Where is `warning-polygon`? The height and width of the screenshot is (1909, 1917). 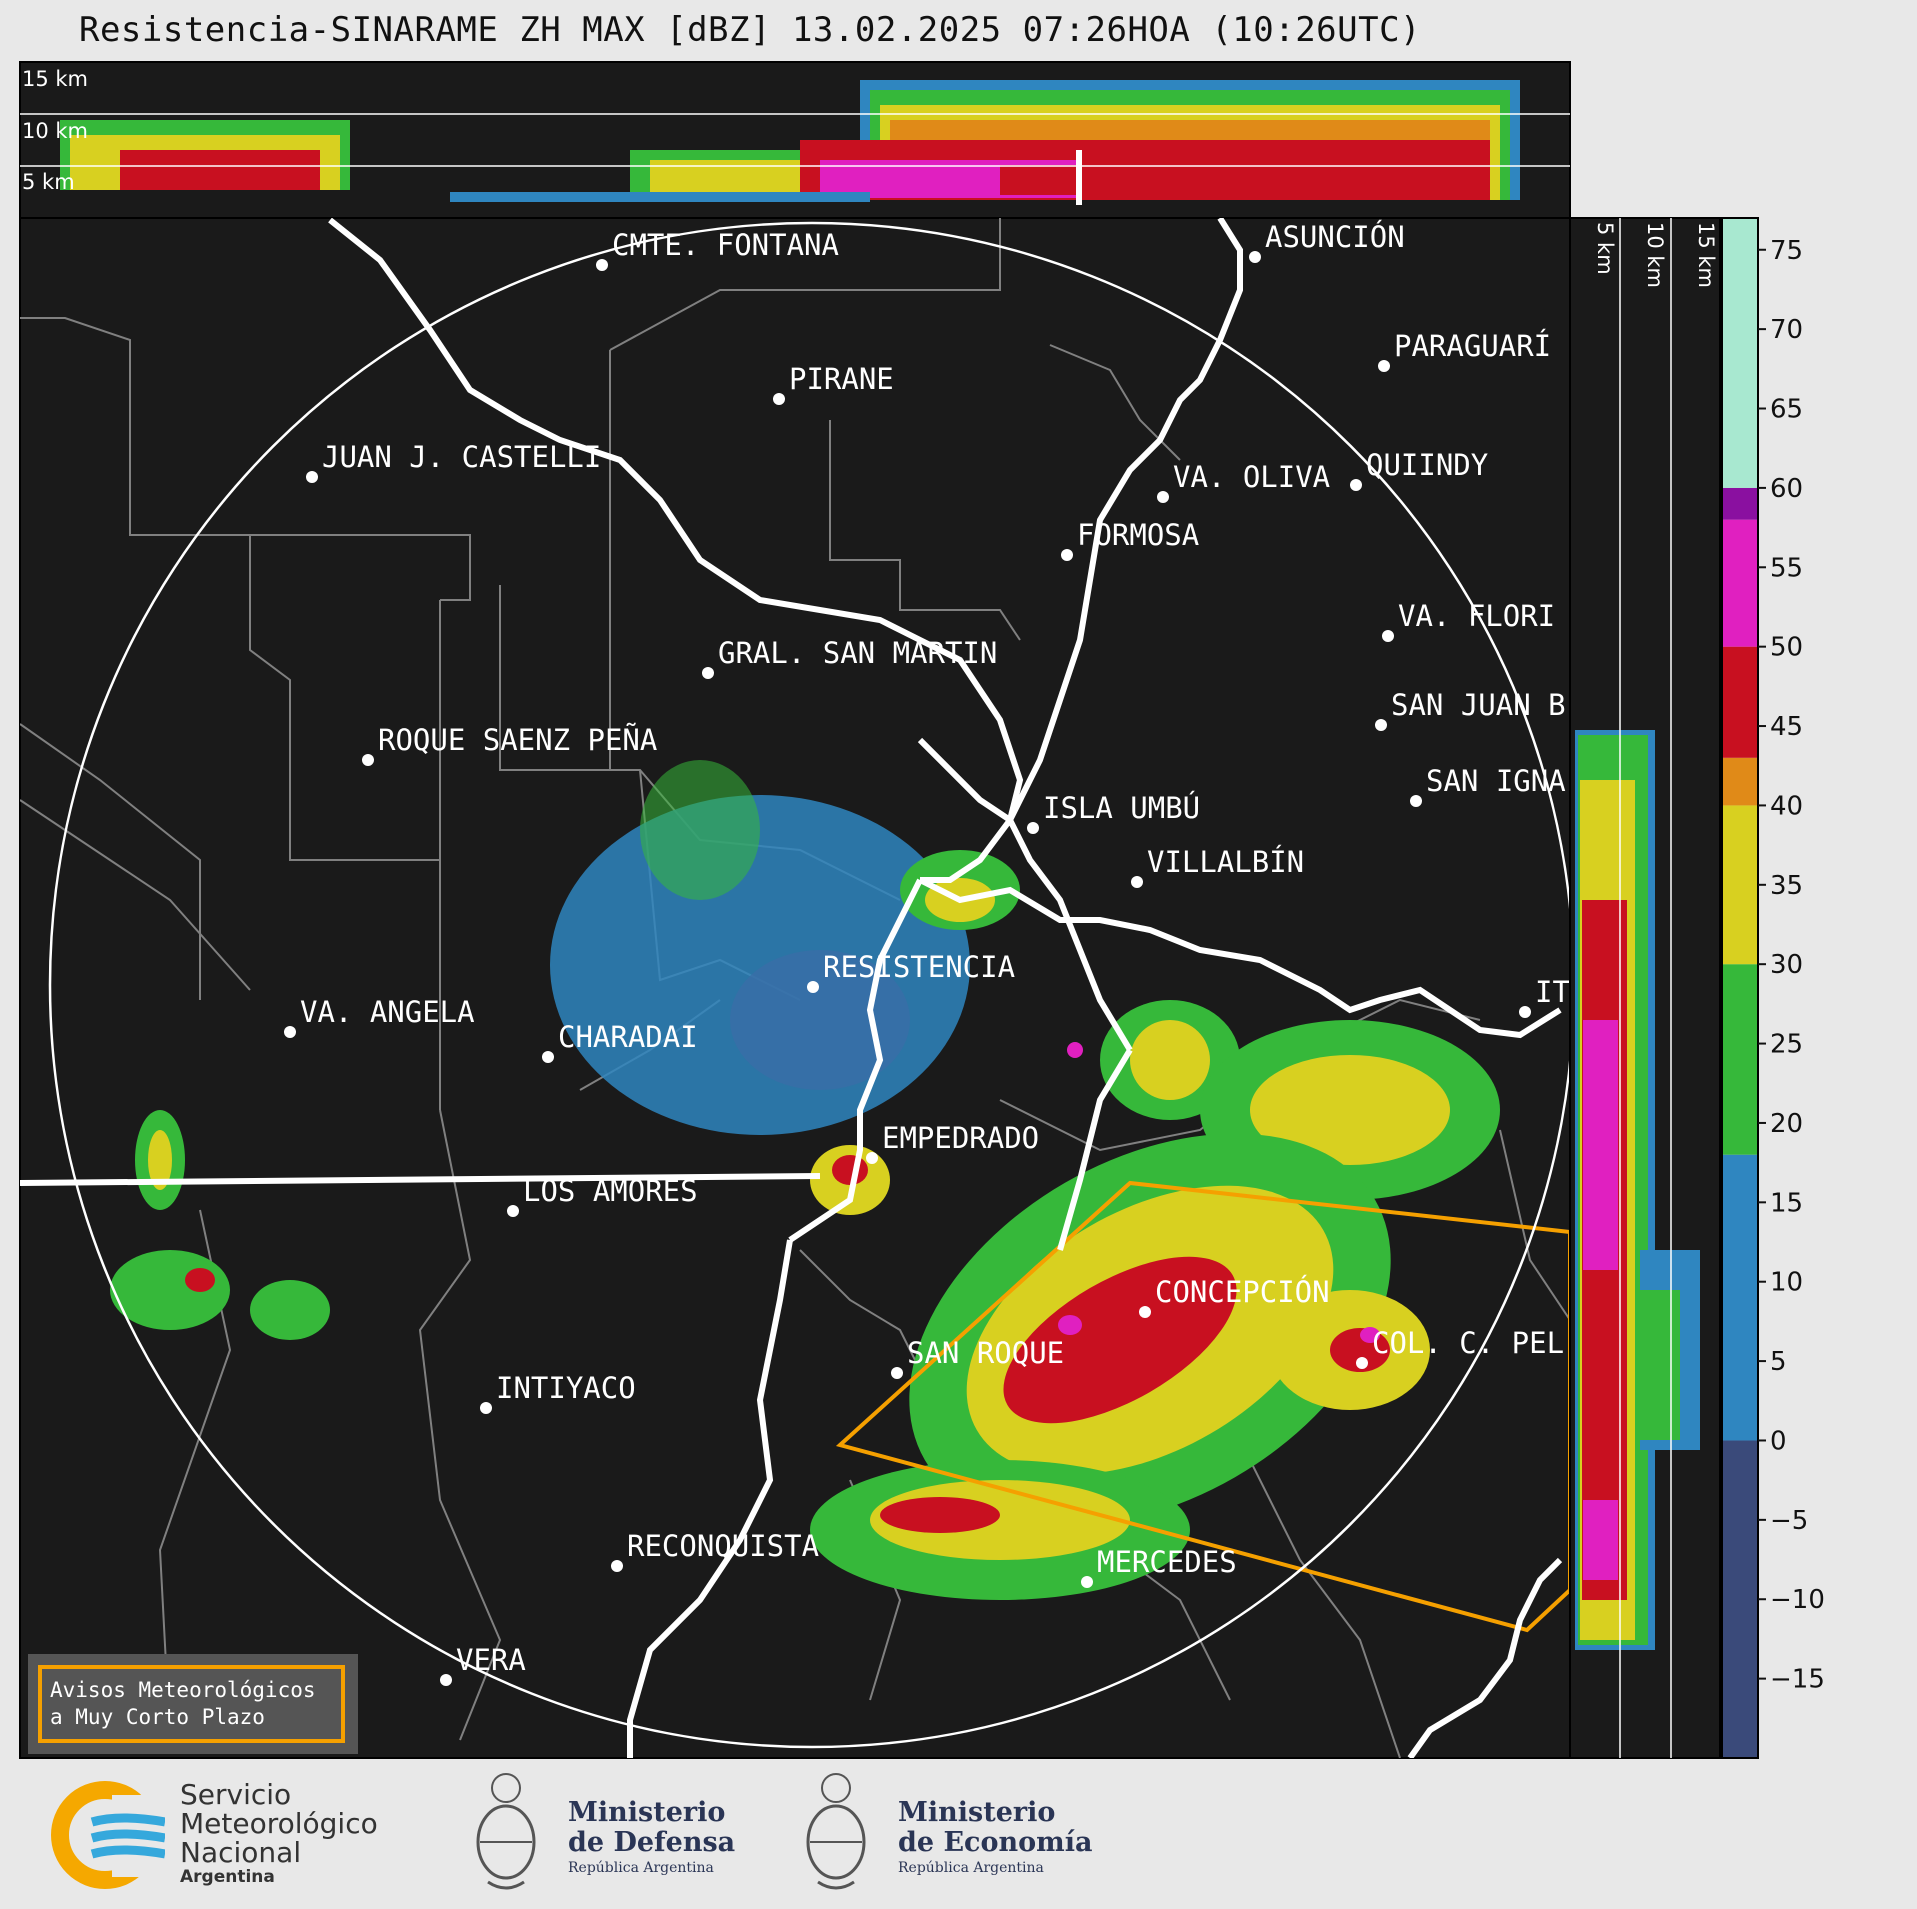
warning-polygon is located at coordinates (1202, 1406).